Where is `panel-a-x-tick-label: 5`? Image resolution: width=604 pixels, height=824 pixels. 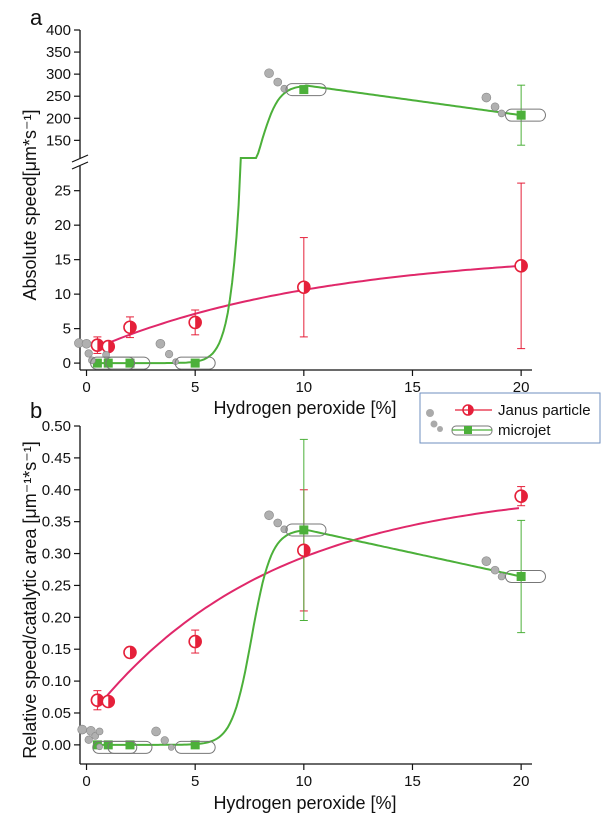 panel-a-x-tick-label: 5 is located at coordinates (195, 387).